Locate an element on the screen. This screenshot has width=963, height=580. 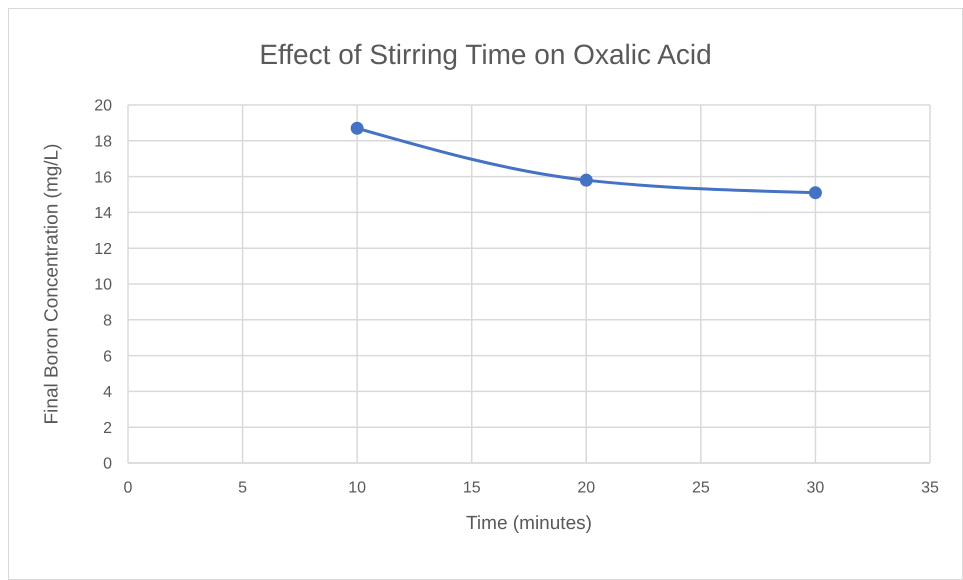
x-tick-label: 25 is located at coordinates (701, 487).